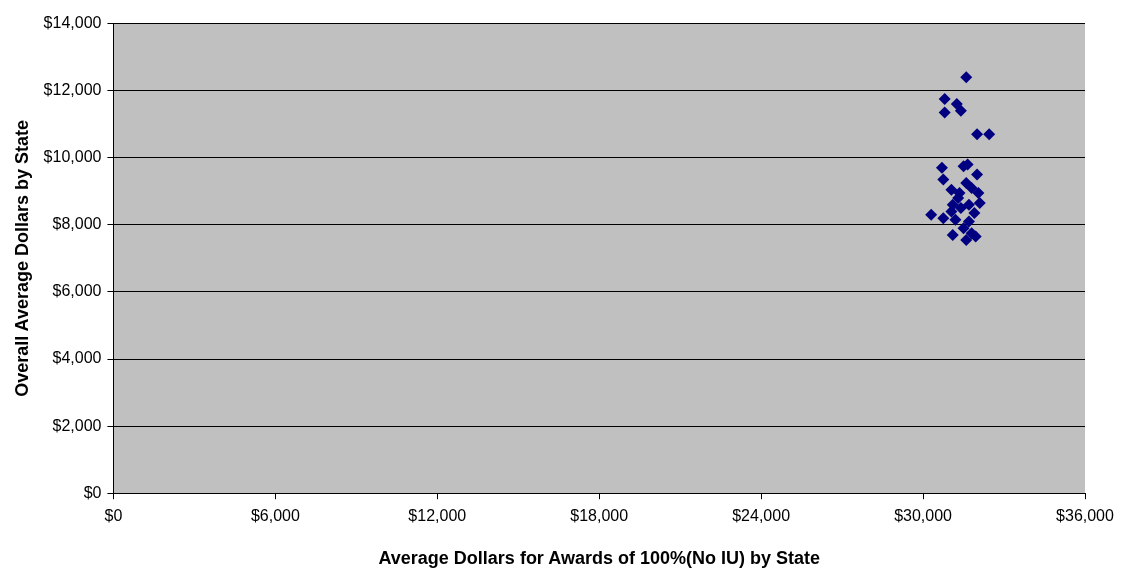 Image resolution: width=1133 pixels, height=582 pixels. Describe the element at coordinates (77, 224) in the screenshot. I see `y-tick-label: $8,000` at that location.